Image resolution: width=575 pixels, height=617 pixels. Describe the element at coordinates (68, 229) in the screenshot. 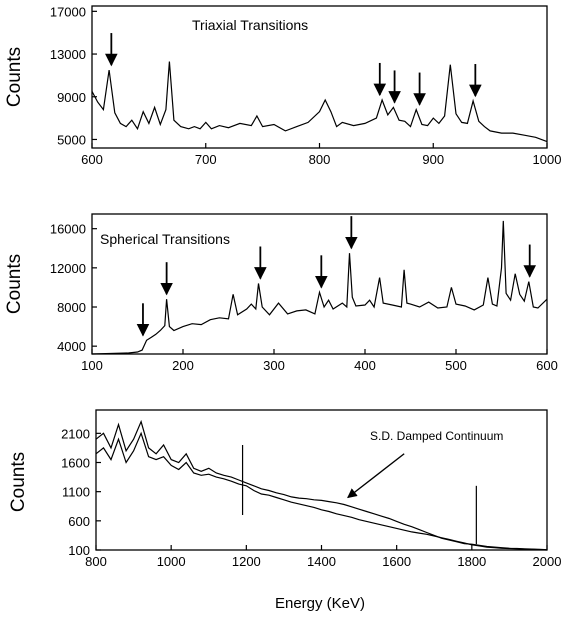

I see `y-tick-label: 16000` at that location.